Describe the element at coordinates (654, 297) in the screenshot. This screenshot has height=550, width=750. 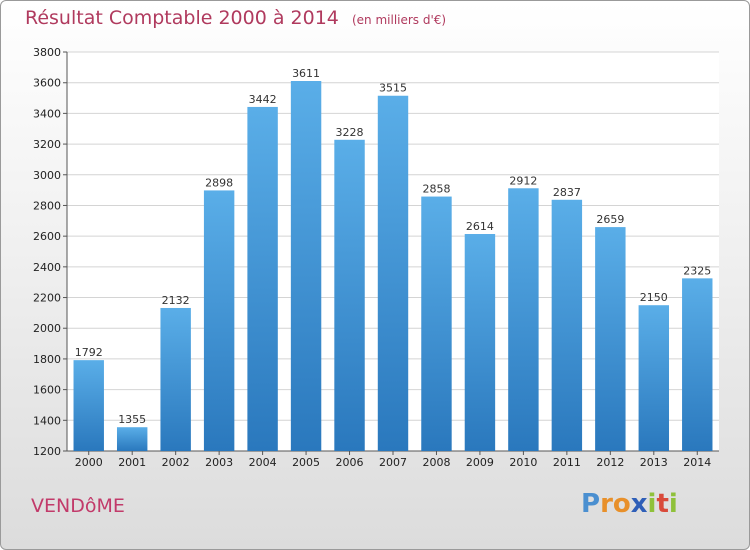
I see `value-label-2013: 2150` at that location.